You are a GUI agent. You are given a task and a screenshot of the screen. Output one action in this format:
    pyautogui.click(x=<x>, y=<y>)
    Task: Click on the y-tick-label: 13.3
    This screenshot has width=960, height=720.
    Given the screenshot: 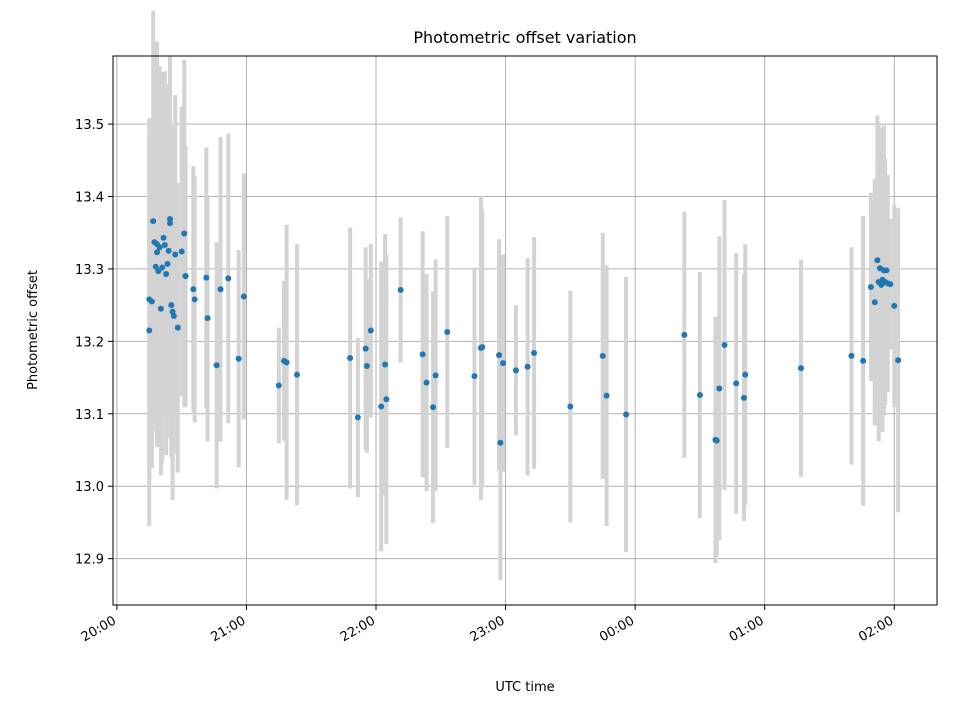 What is the action you would take?
    pyautogui.click(x=89, y=270)
    